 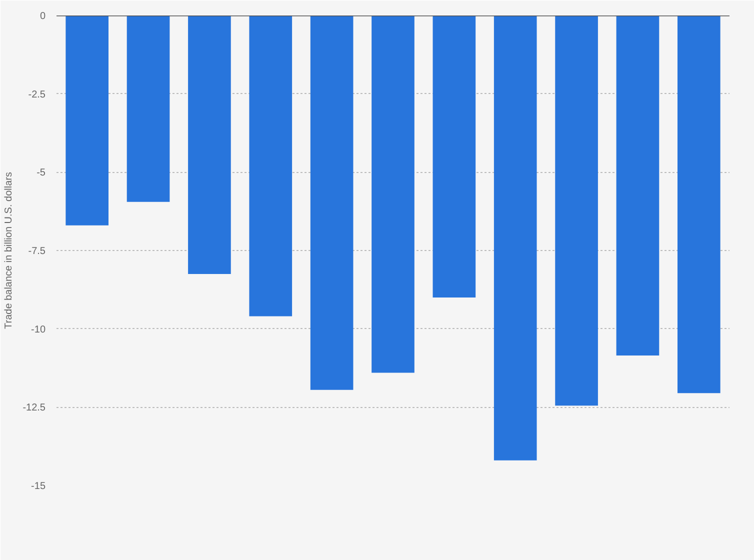 I want to click on y-tick-label: -7.5, so click(x=37, y=251).